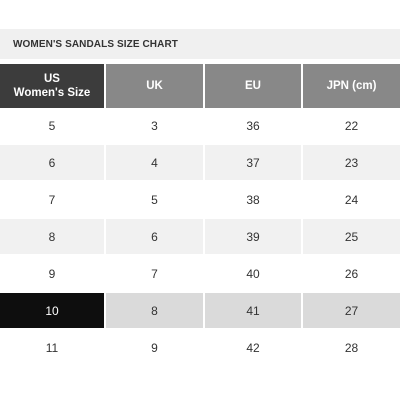 The image size is (400, 400). I want to click on column-header-us: US Women's Size, so click(53, 86).